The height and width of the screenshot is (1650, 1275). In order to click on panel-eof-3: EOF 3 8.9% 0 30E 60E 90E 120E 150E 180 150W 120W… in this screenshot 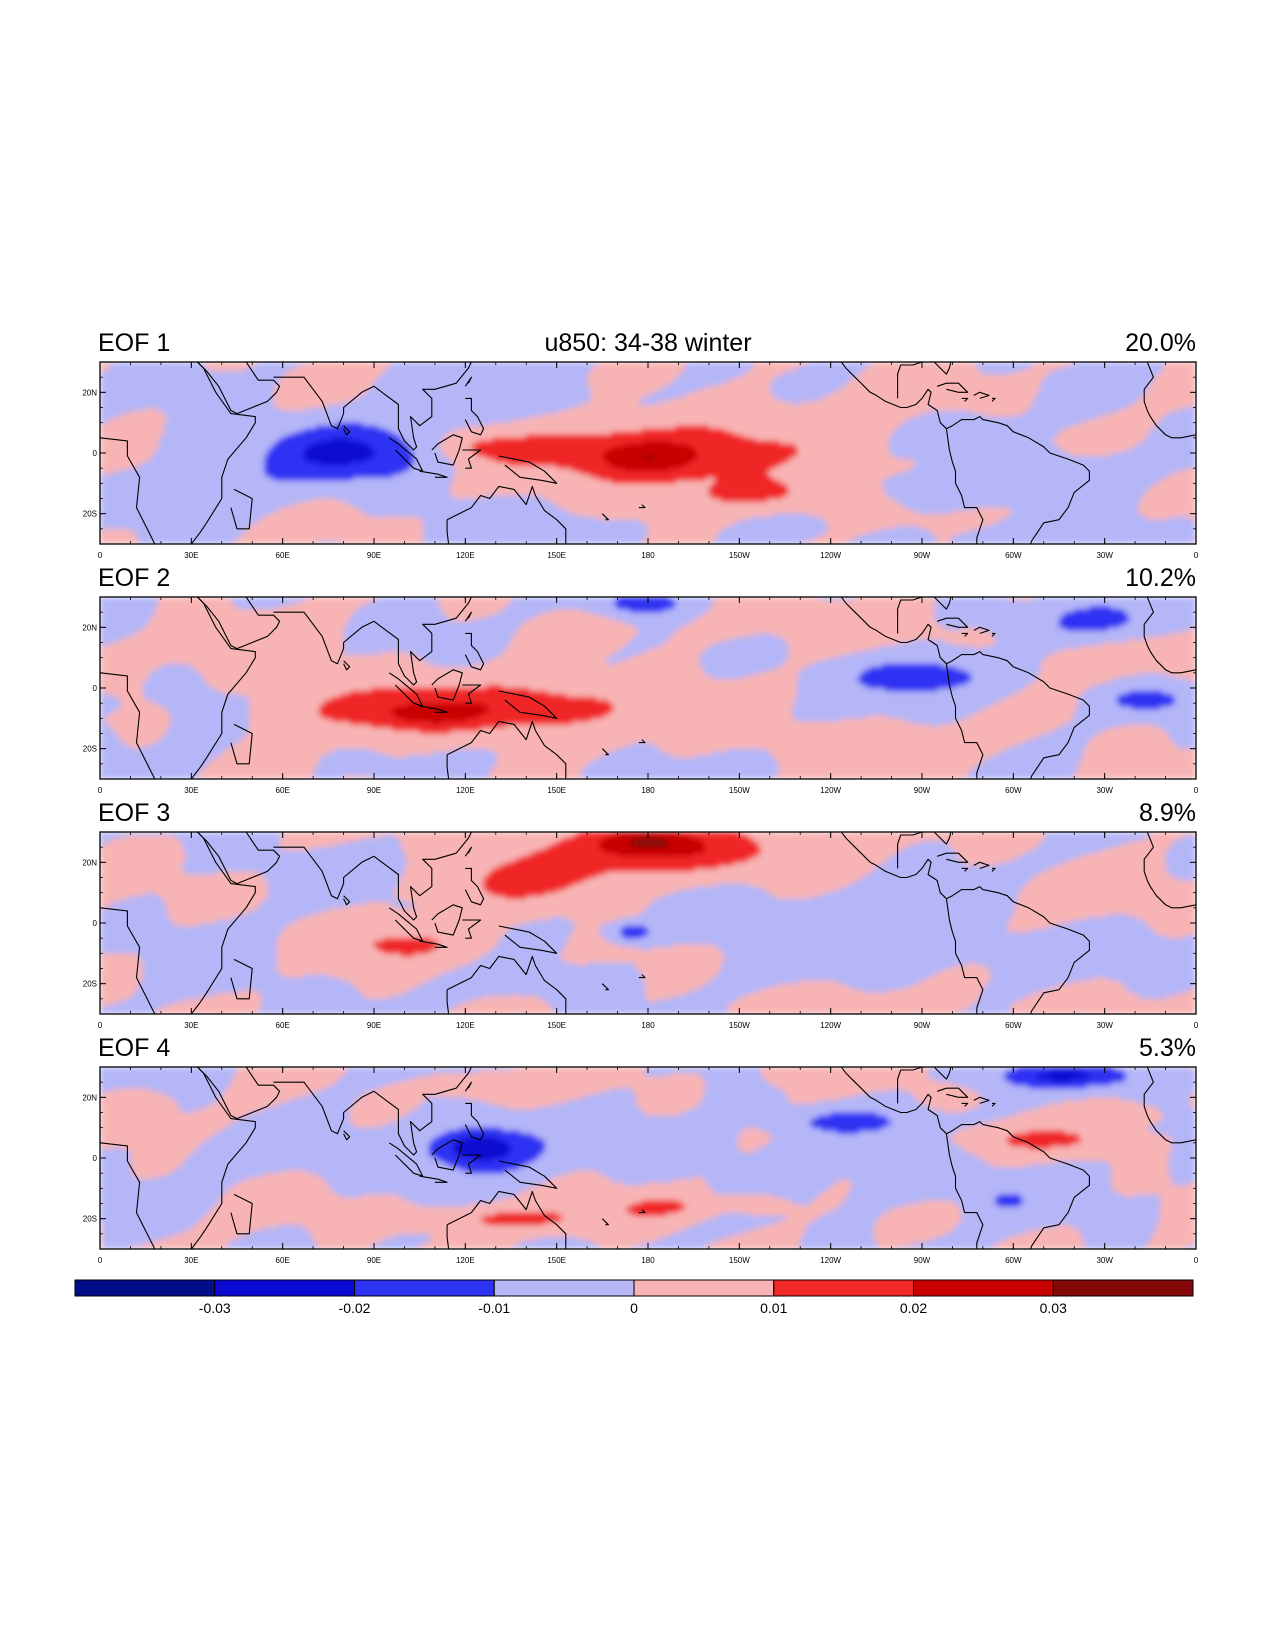, I will do `click(640, 914)`.